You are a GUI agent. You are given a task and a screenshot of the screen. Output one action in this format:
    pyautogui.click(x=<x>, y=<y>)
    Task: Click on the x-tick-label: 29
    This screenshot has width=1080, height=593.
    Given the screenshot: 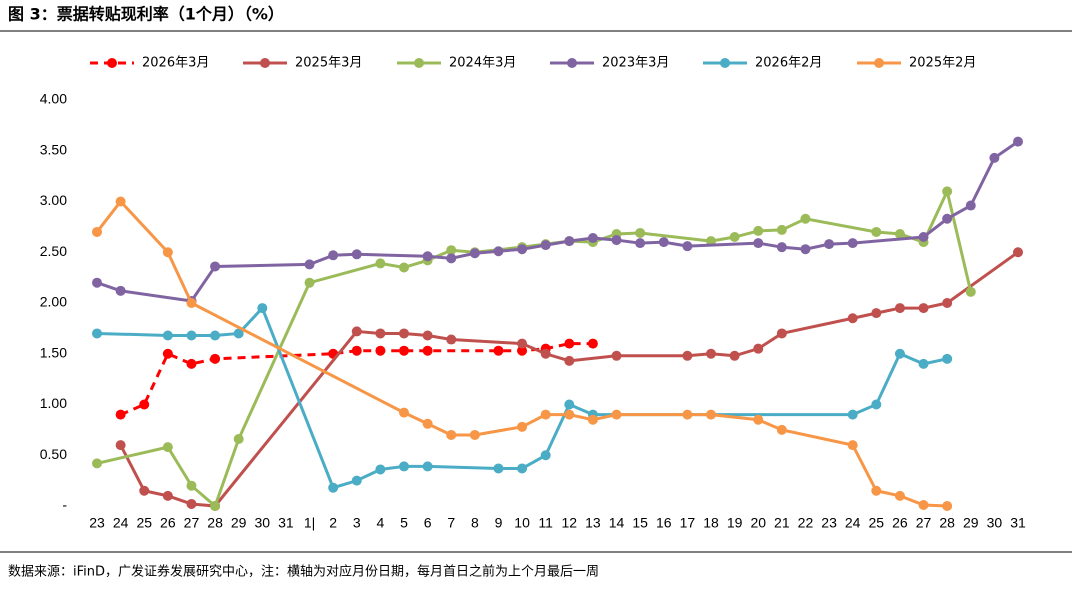 What is the action you would take?
    pyautogui.click(x=239, y=523)
    